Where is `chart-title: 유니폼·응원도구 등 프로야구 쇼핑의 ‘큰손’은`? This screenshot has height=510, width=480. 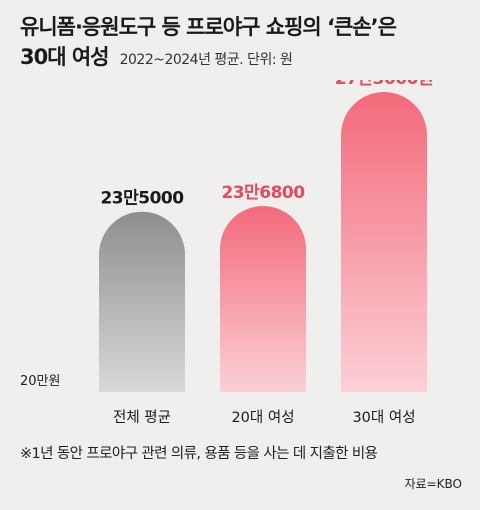
chart-title: 유니폼·응원도구 등 프로야구 쇼핑의 ‘큰손’은 is located at coordinates (208, 27).